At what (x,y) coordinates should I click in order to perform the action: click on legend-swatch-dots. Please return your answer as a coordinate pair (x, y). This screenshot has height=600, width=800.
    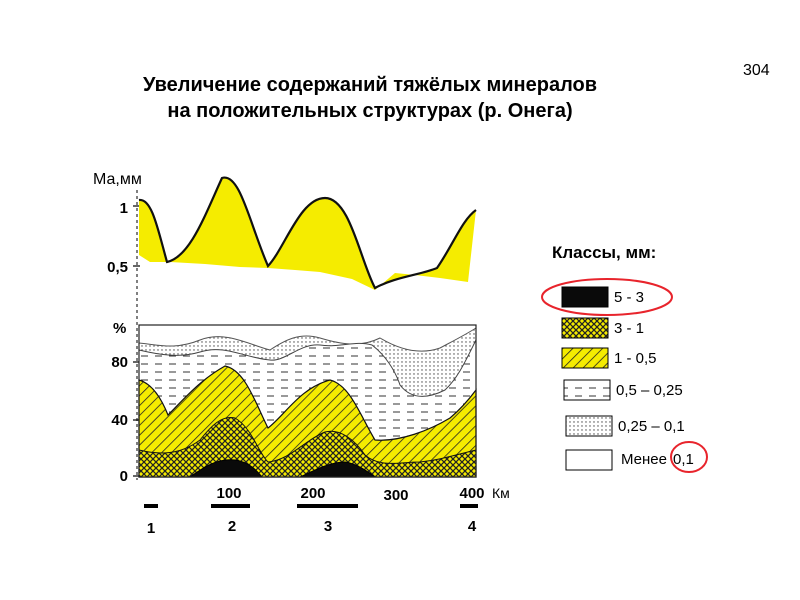
    Looking at the image, I should click on (589, 426).